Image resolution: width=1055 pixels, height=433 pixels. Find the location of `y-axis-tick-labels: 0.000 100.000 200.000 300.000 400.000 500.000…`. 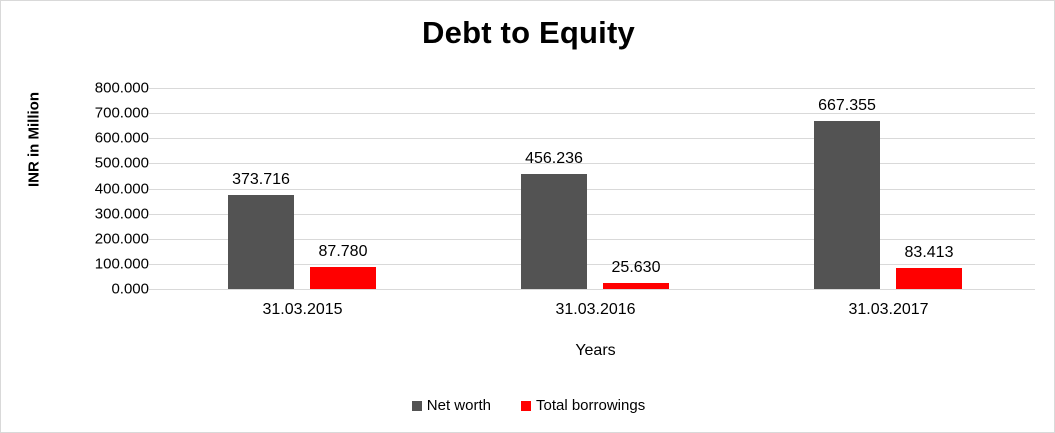

y-axis-tick-labels: 0.000 100.000 200.000 300.000 400.000 500.000… is located at coordinates (95, 189).